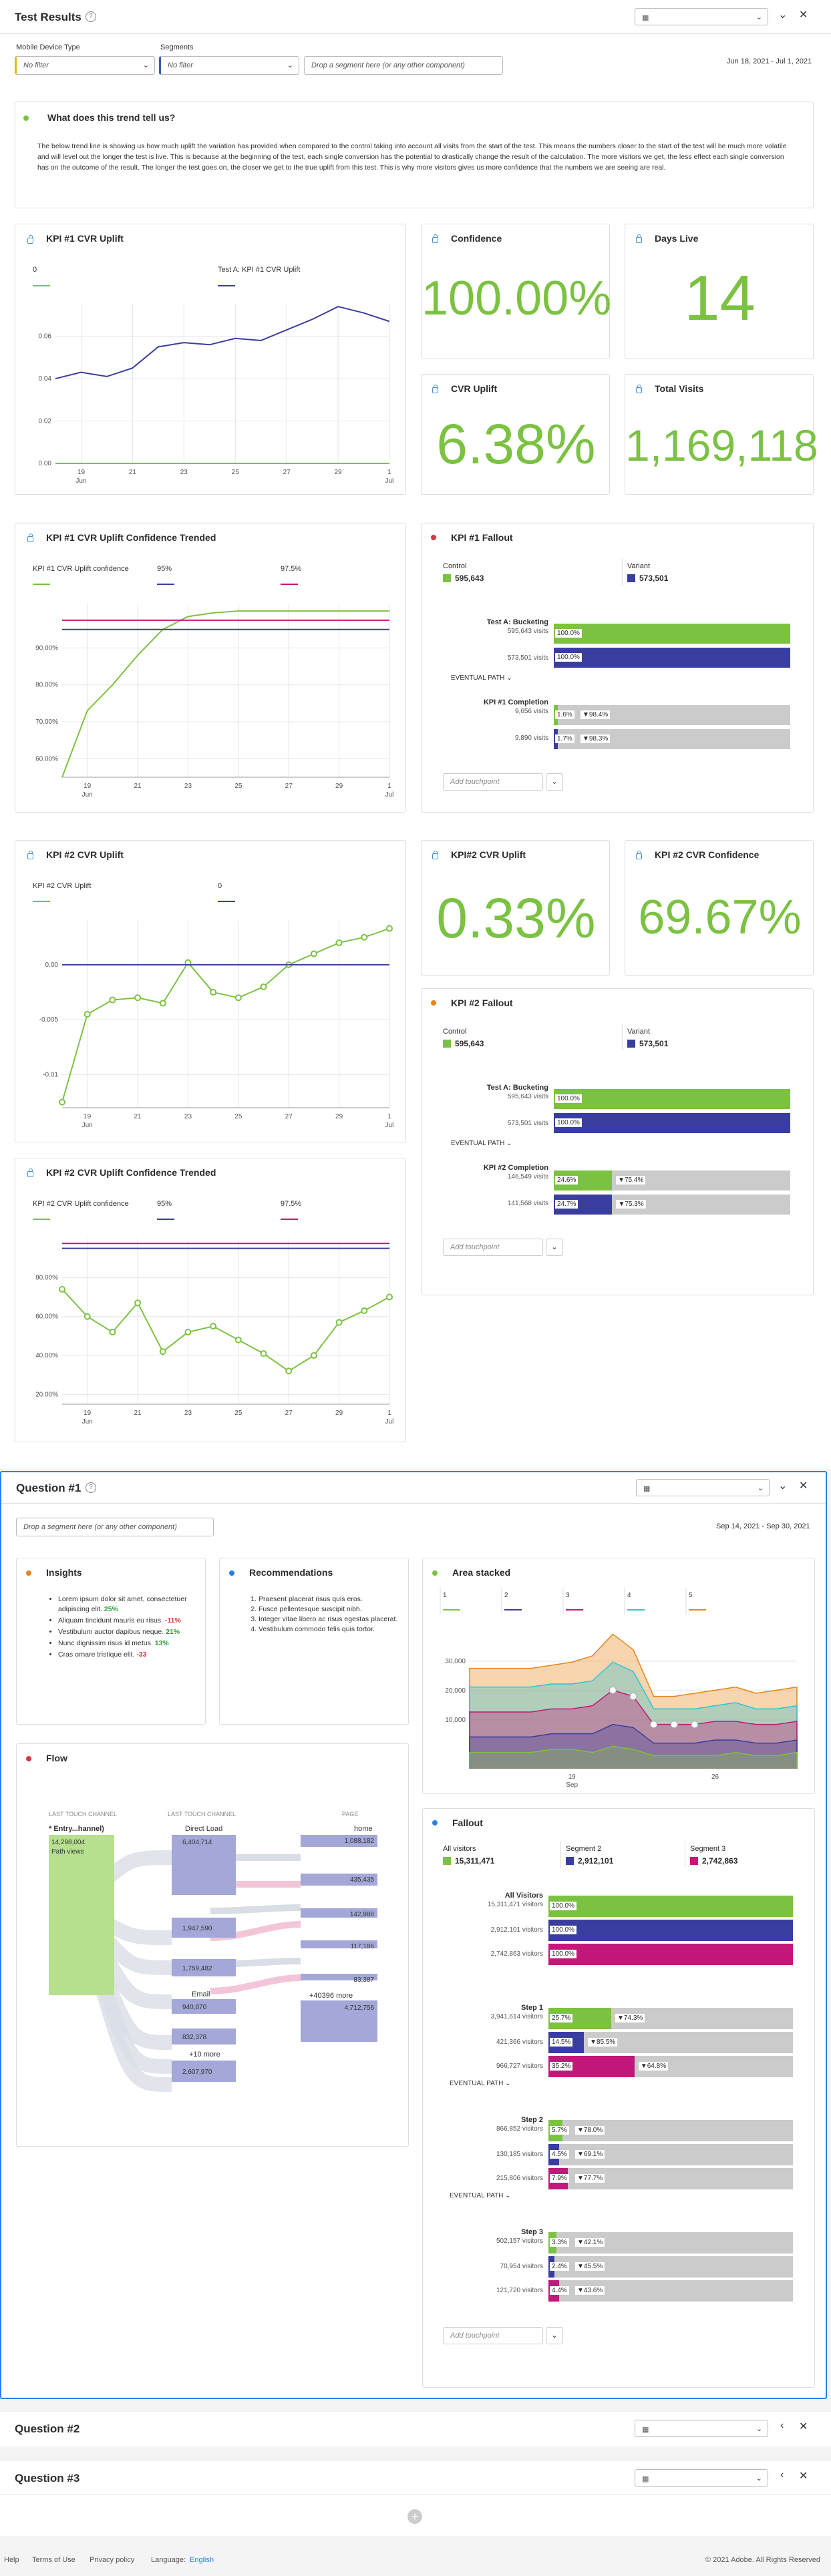  I want to click on flow-node-value: 435,435, so click(362, 1880).